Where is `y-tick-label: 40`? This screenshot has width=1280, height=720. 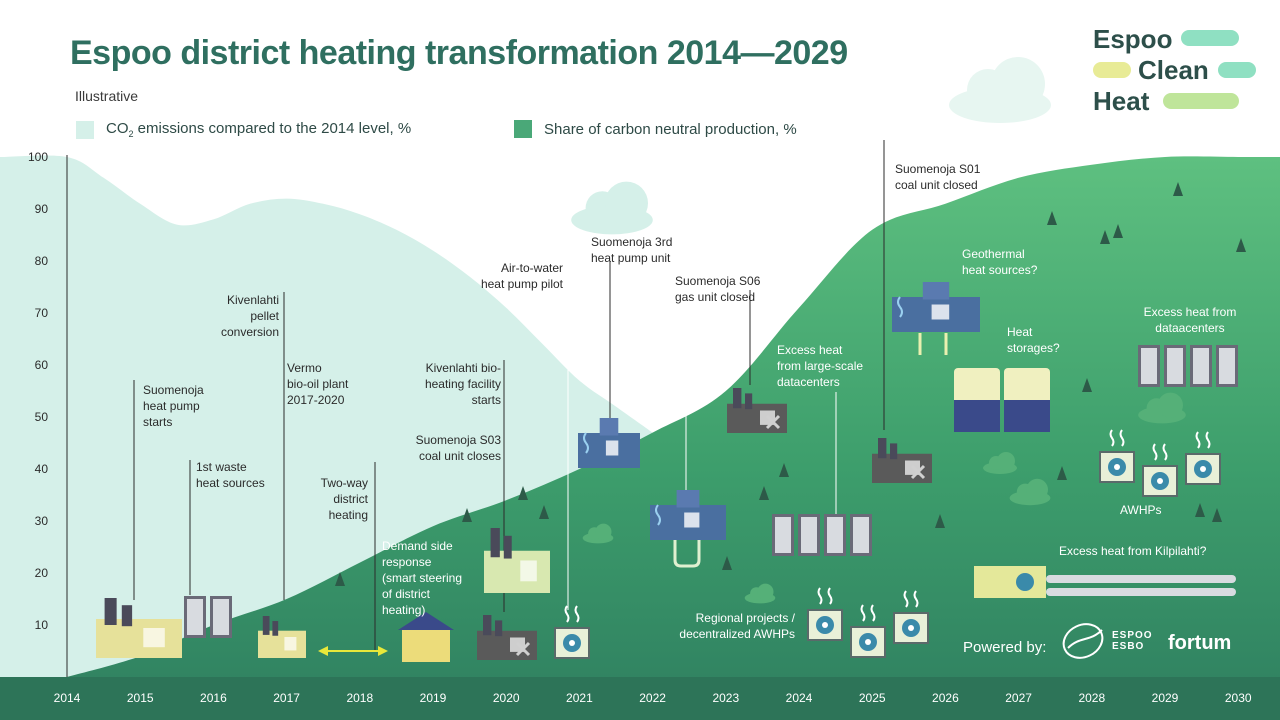 y-tick-label: 40 is located at coordinates (42, 469).